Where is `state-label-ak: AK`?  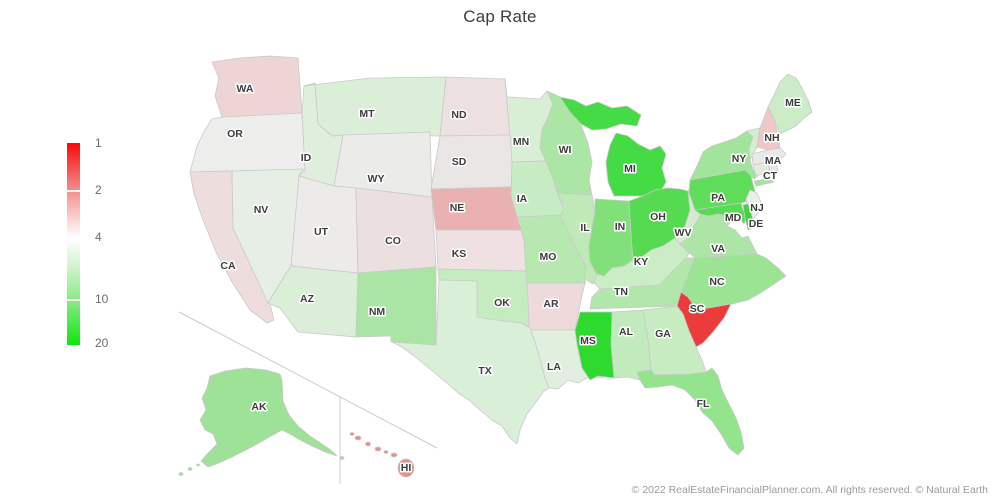
state-label-ak: AK is located at coordinates (259, 407).